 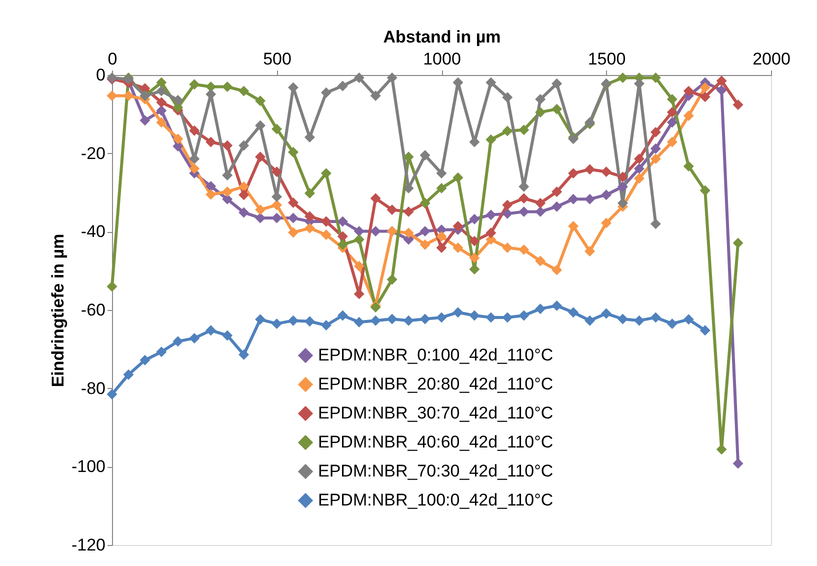 What do you see at coordinates (607, 59) in the screenshot?
I see `x-tick-label: 1500` at bounding box center [607, 59].